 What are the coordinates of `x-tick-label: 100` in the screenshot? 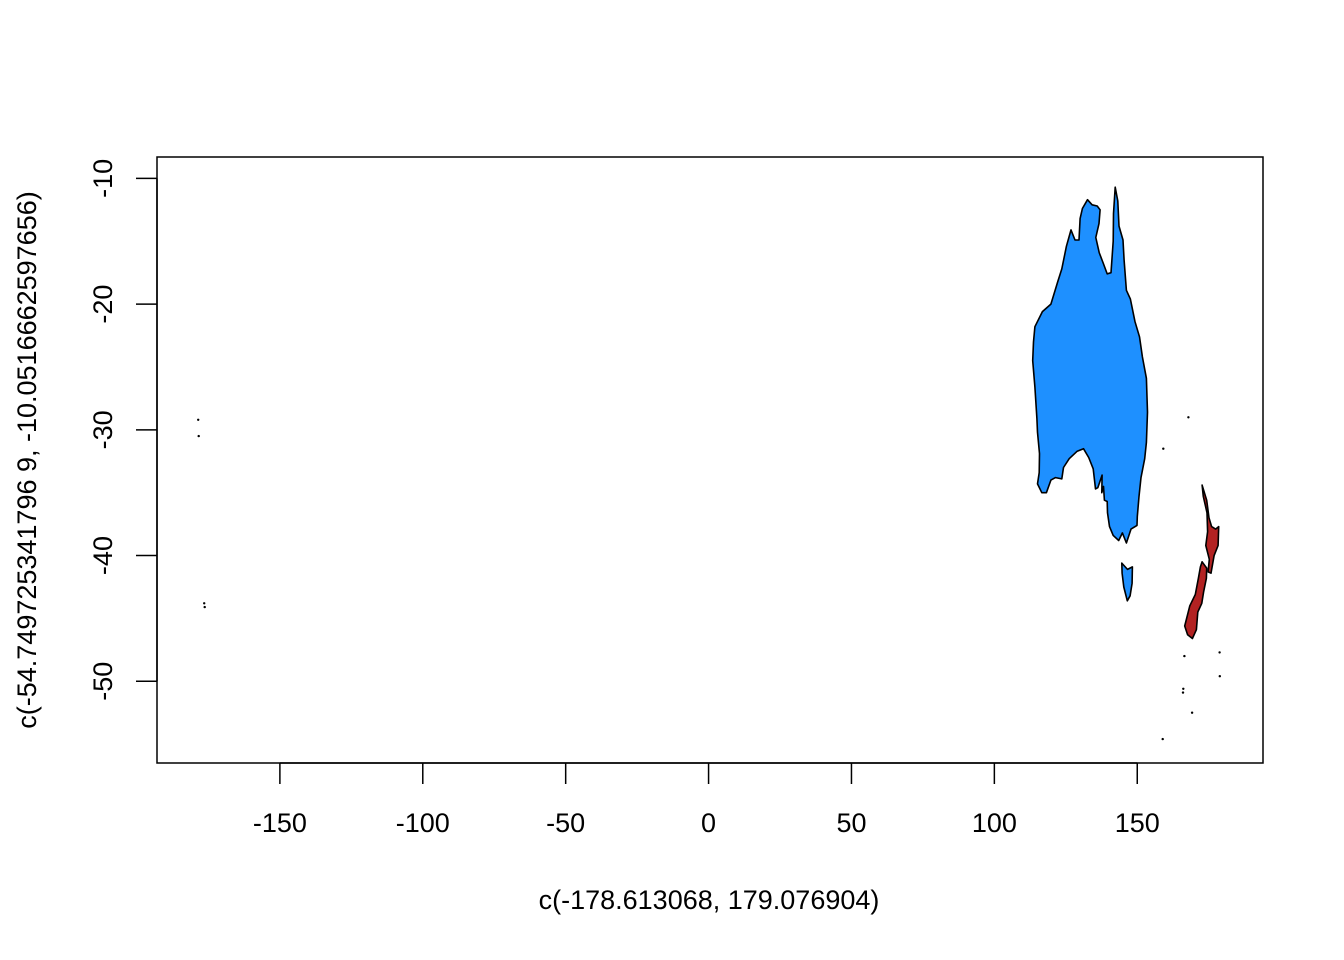 It's located at (994, 823).